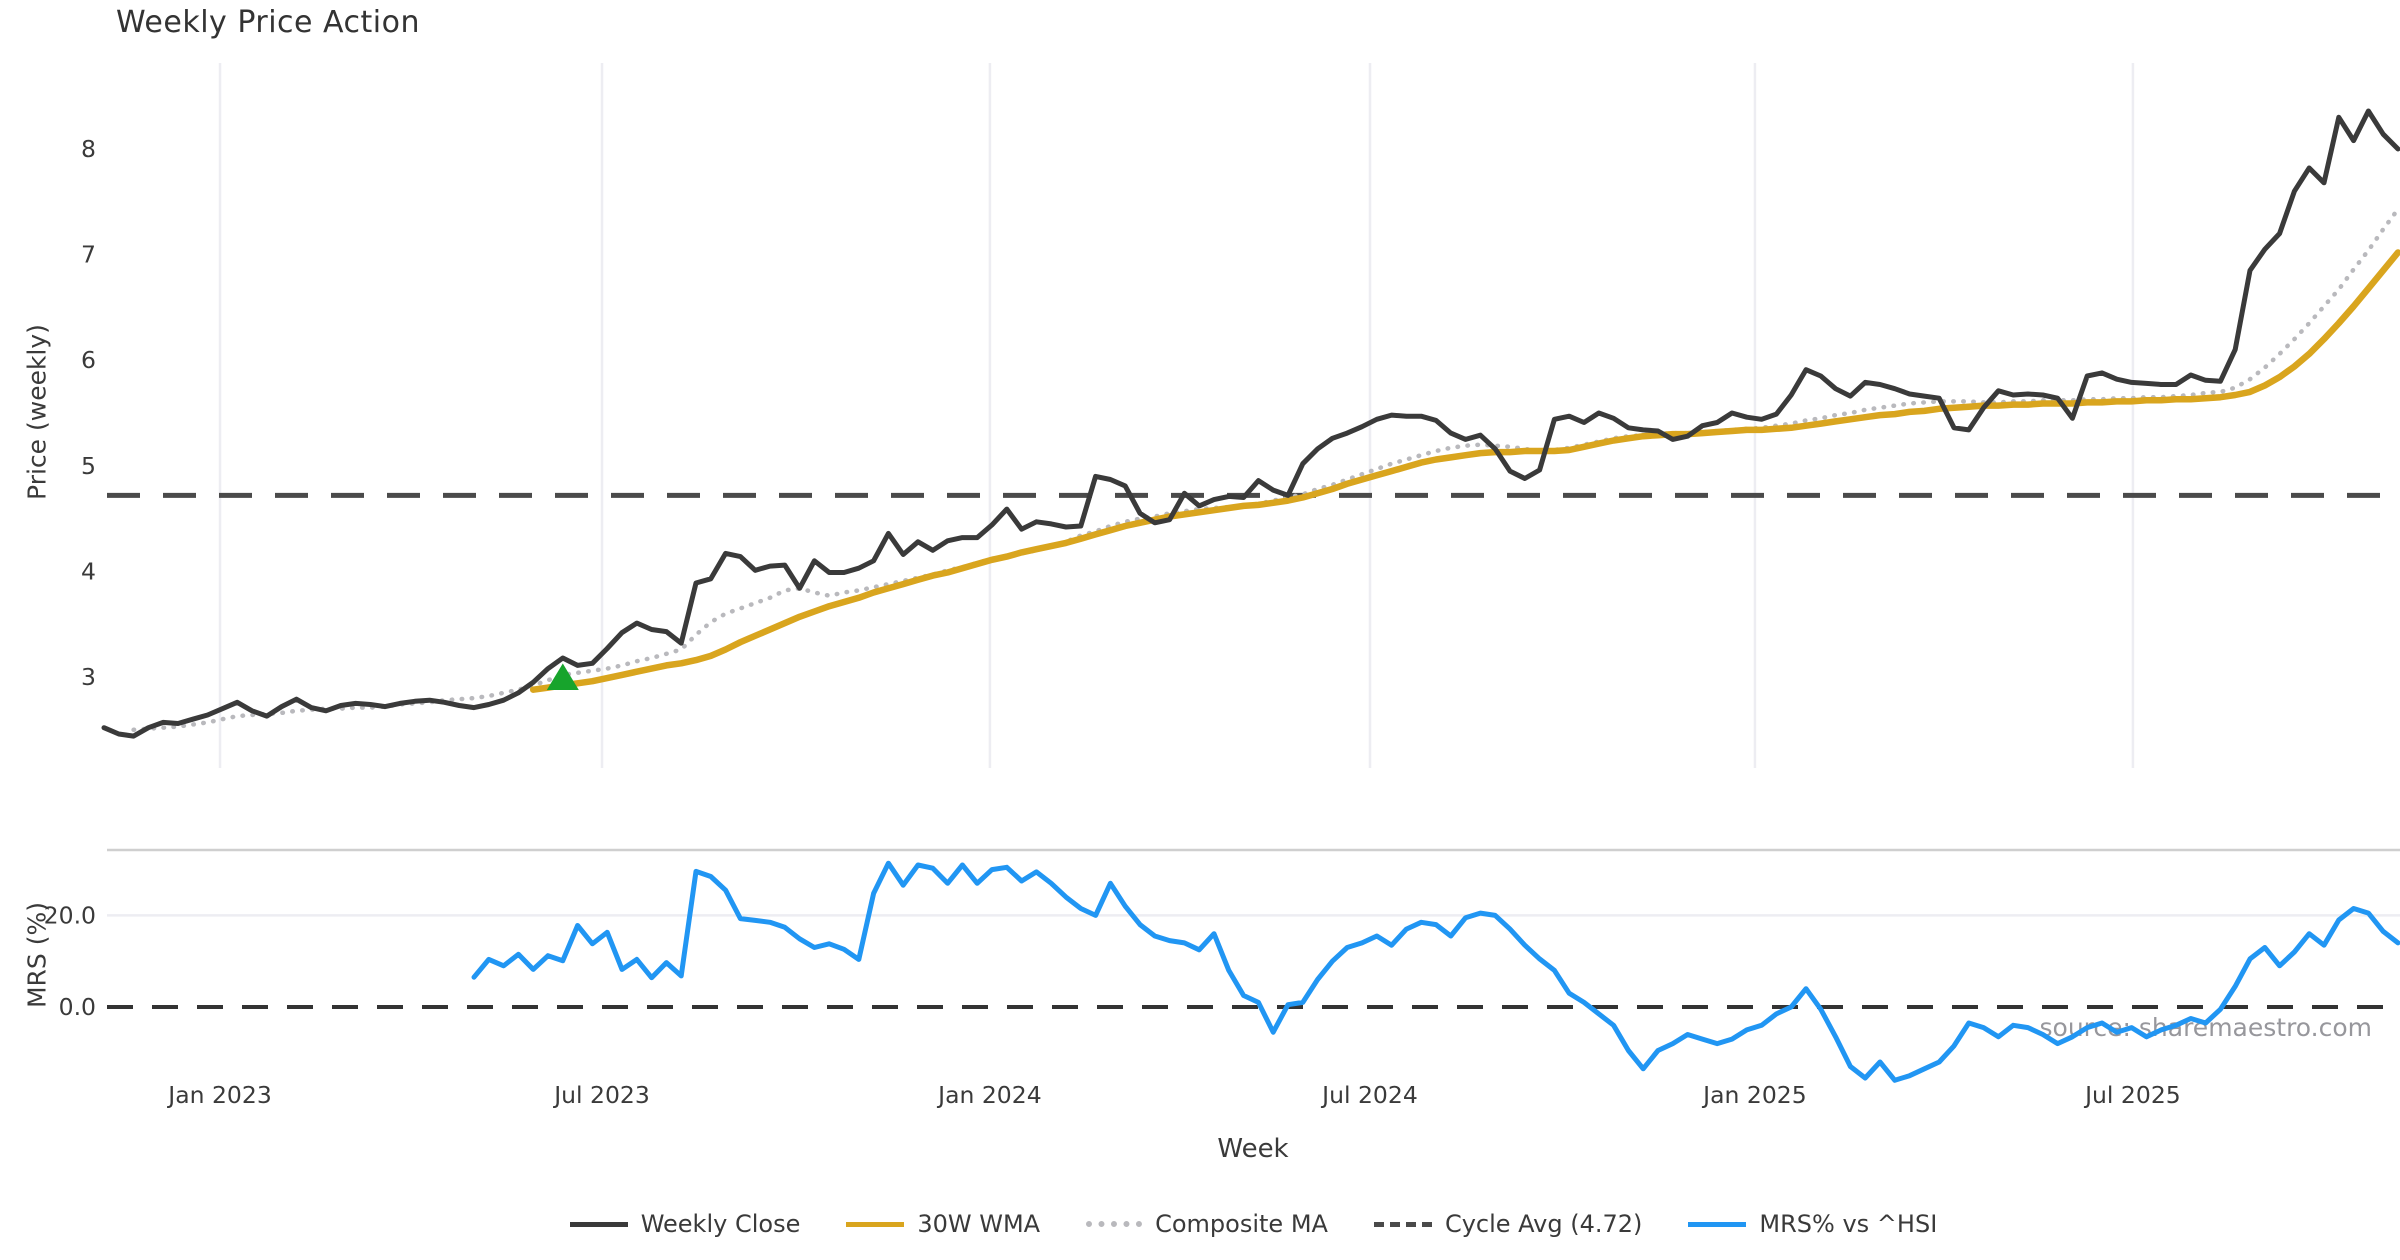  I want to click on legend-label: MRS% vs ^HSI, so click(1848, 1224).